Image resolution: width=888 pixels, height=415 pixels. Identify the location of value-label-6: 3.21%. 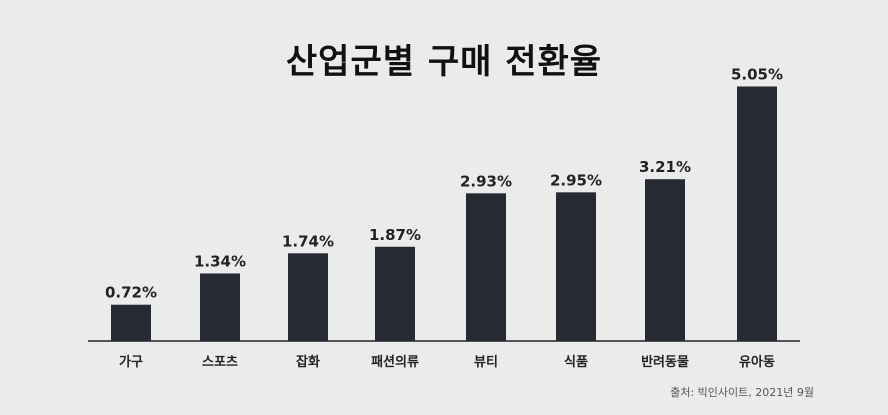
(665, 167).